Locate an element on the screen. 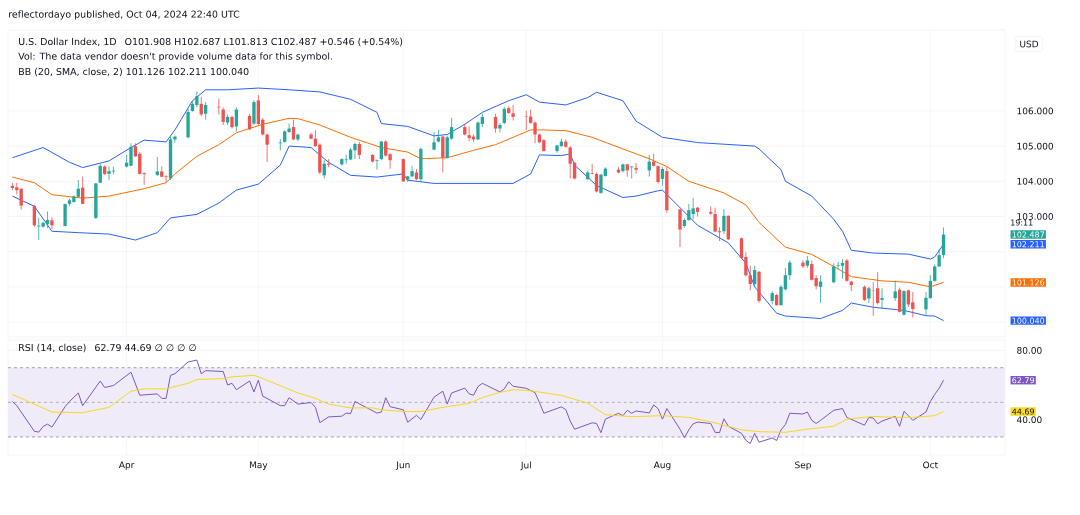  x-tick-label: Apr is located at coordinates (126, 465).